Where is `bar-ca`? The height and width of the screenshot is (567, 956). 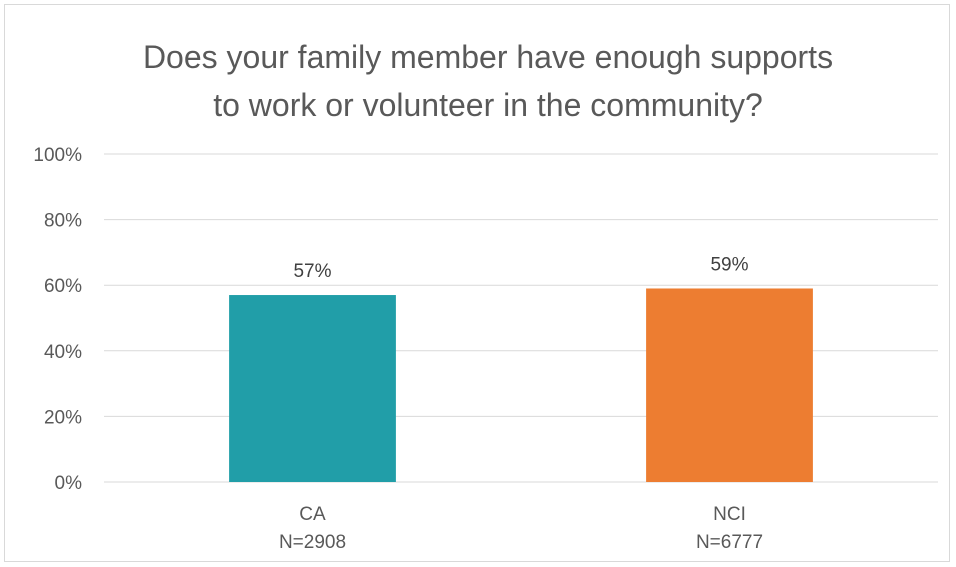
bar-ca is located at coordinates (312, 388).